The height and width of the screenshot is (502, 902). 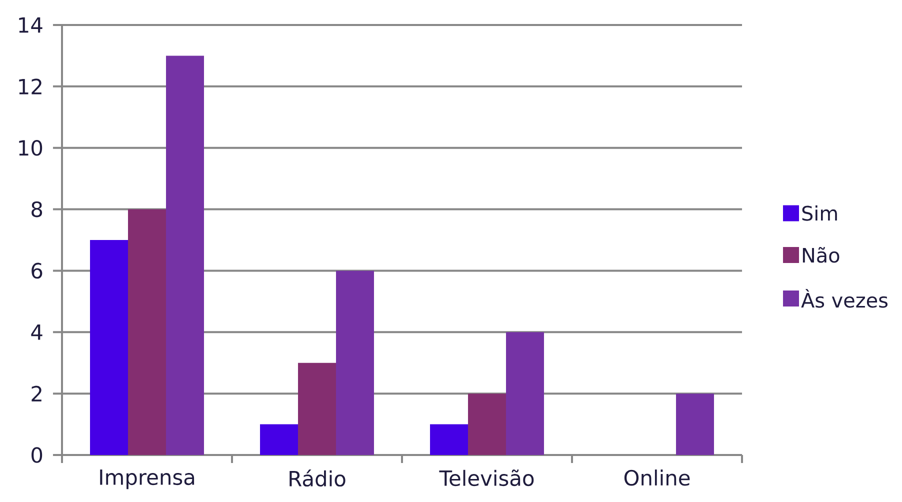 What do you see at coordinates (37, 209) in the screenshot?
I see `y-tick-label: 8` at bounding box center [37, 209].